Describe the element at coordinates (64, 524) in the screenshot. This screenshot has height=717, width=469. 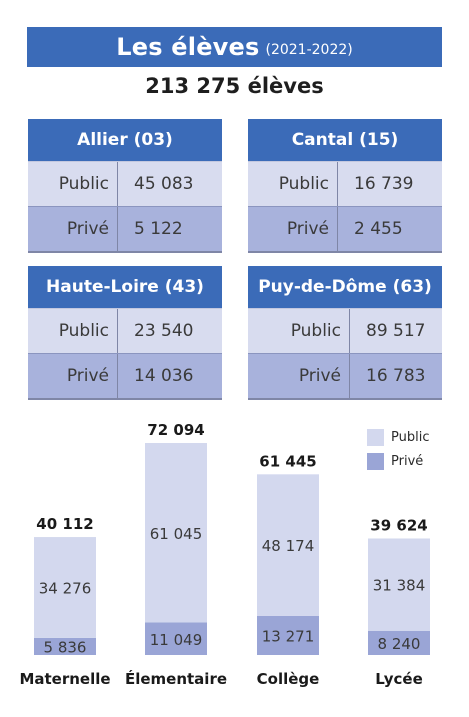
I see `total-label-maternelle: 40 112` at that location.